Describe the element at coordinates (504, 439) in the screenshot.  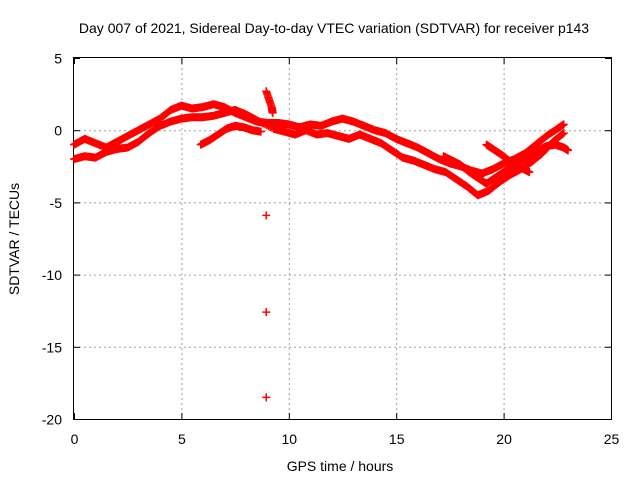
I see `x-tick-label: 20` at that location.